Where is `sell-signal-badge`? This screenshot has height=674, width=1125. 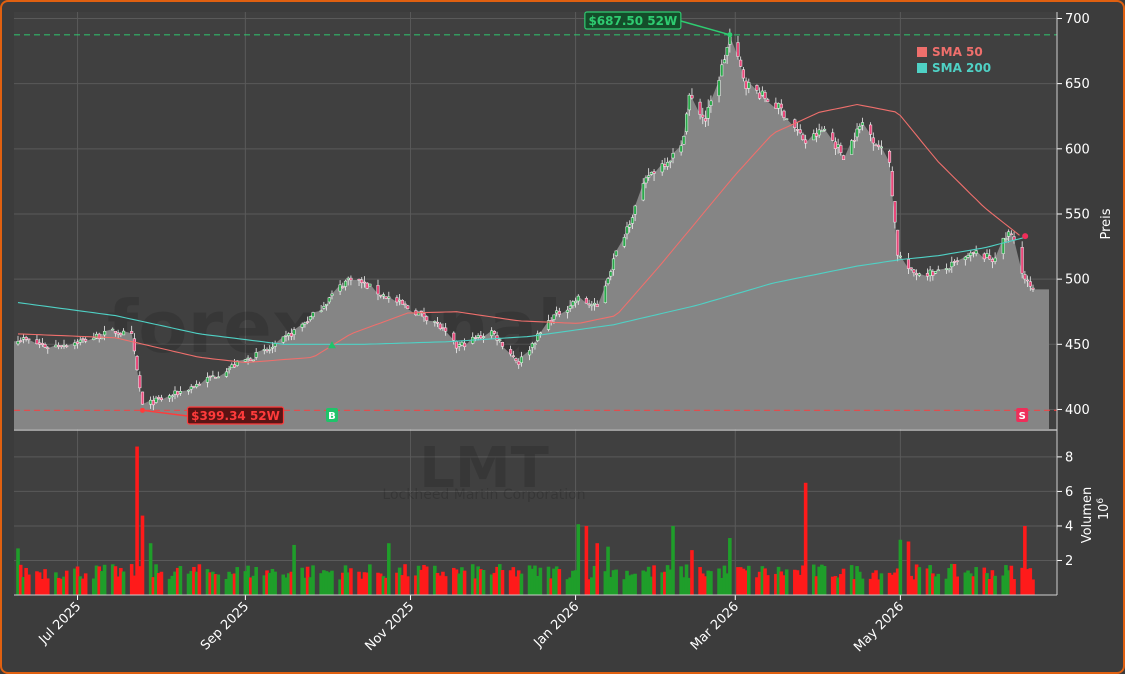
sell-signal-badge is located at coordinates (1022, 415).